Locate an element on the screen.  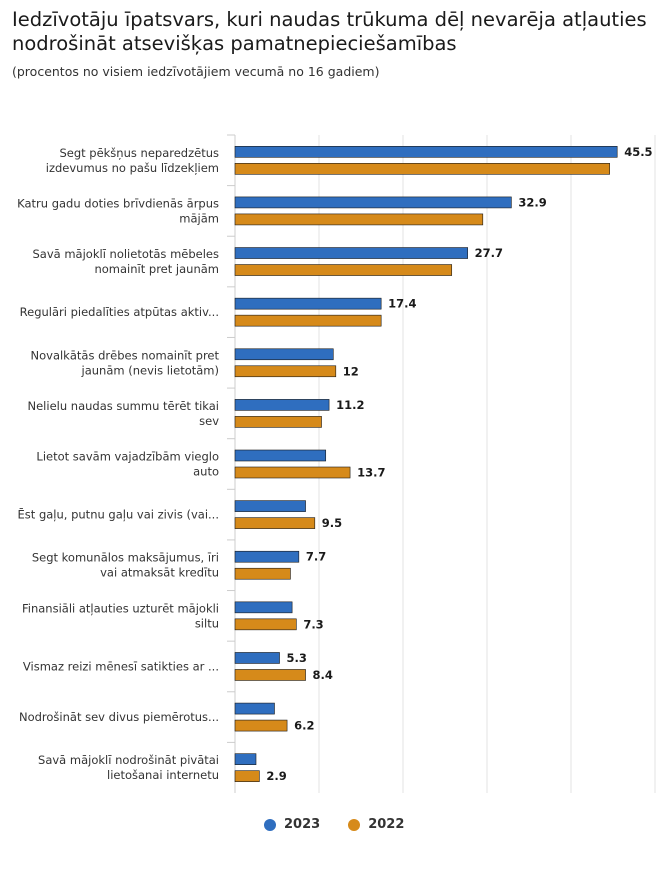
data-label-2023: 27.7 is located at coordinates (489, 253).